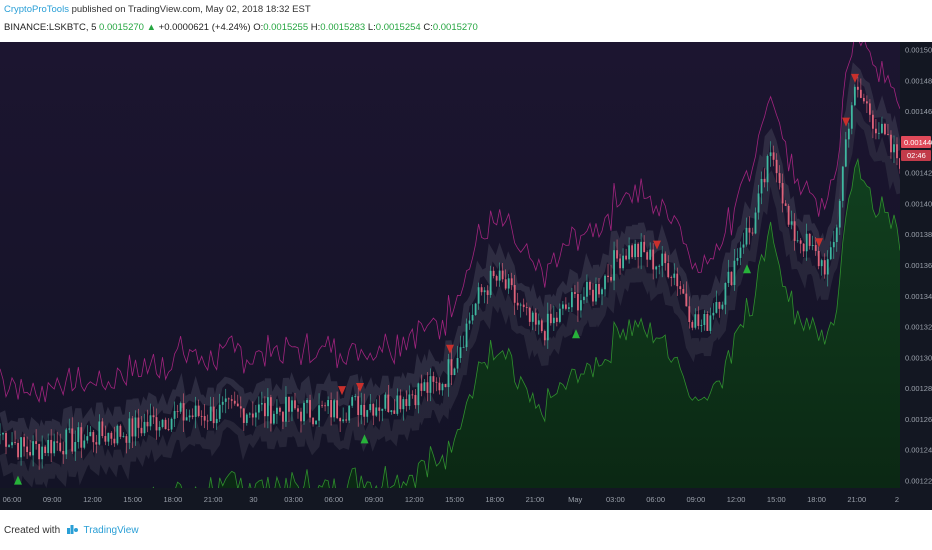 This screenshot has height=550, width=932. What do you see at coordinates (32, 530) in the screenshot?
I see `created-with-text: Created with` at bounding box center [32, 530].